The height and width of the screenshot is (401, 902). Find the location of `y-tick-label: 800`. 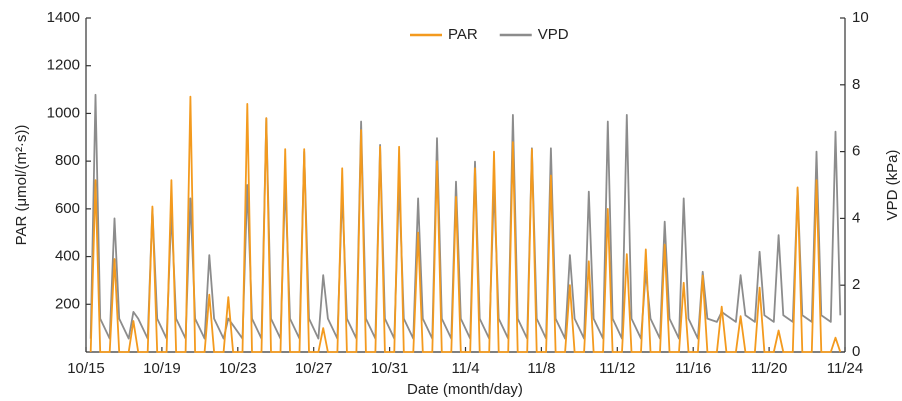

y-tick-label: 800 is located at coordinates (67, 160).